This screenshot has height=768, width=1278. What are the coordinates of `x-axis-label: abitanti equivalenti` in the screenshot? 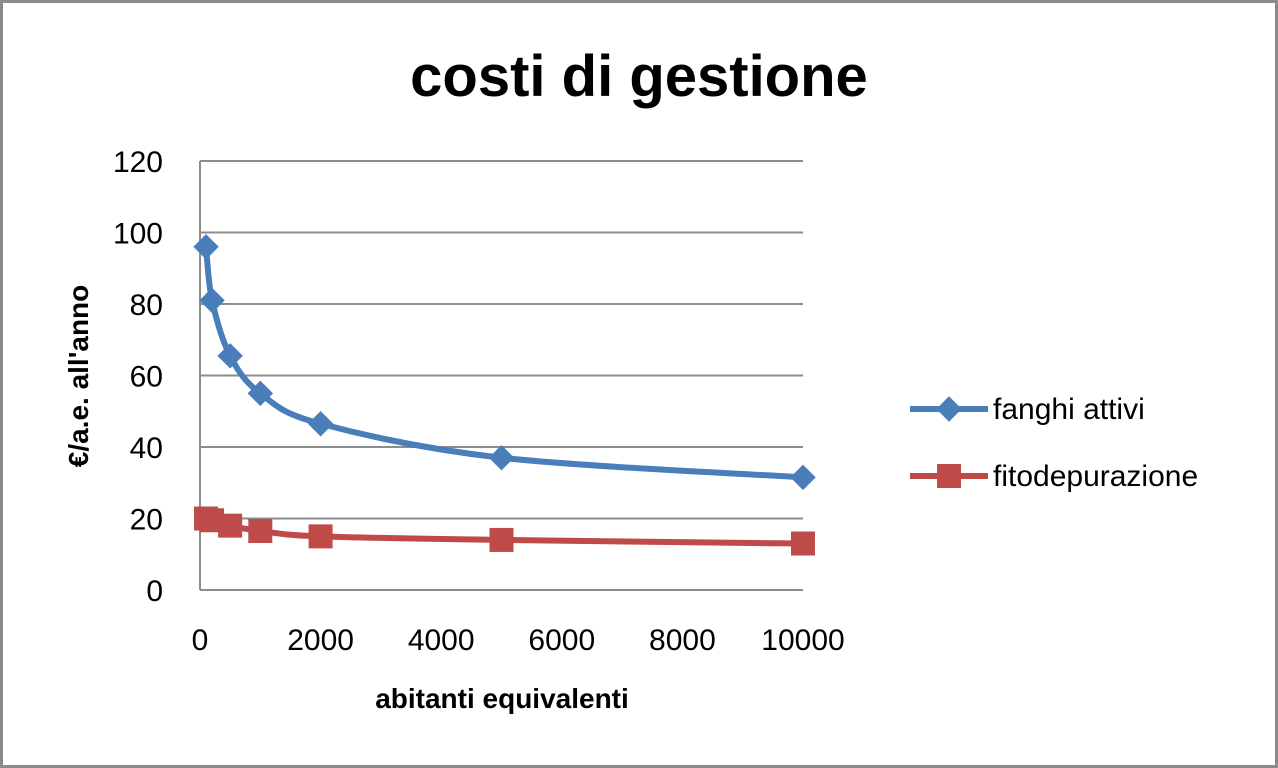 It's located at (502, 698).